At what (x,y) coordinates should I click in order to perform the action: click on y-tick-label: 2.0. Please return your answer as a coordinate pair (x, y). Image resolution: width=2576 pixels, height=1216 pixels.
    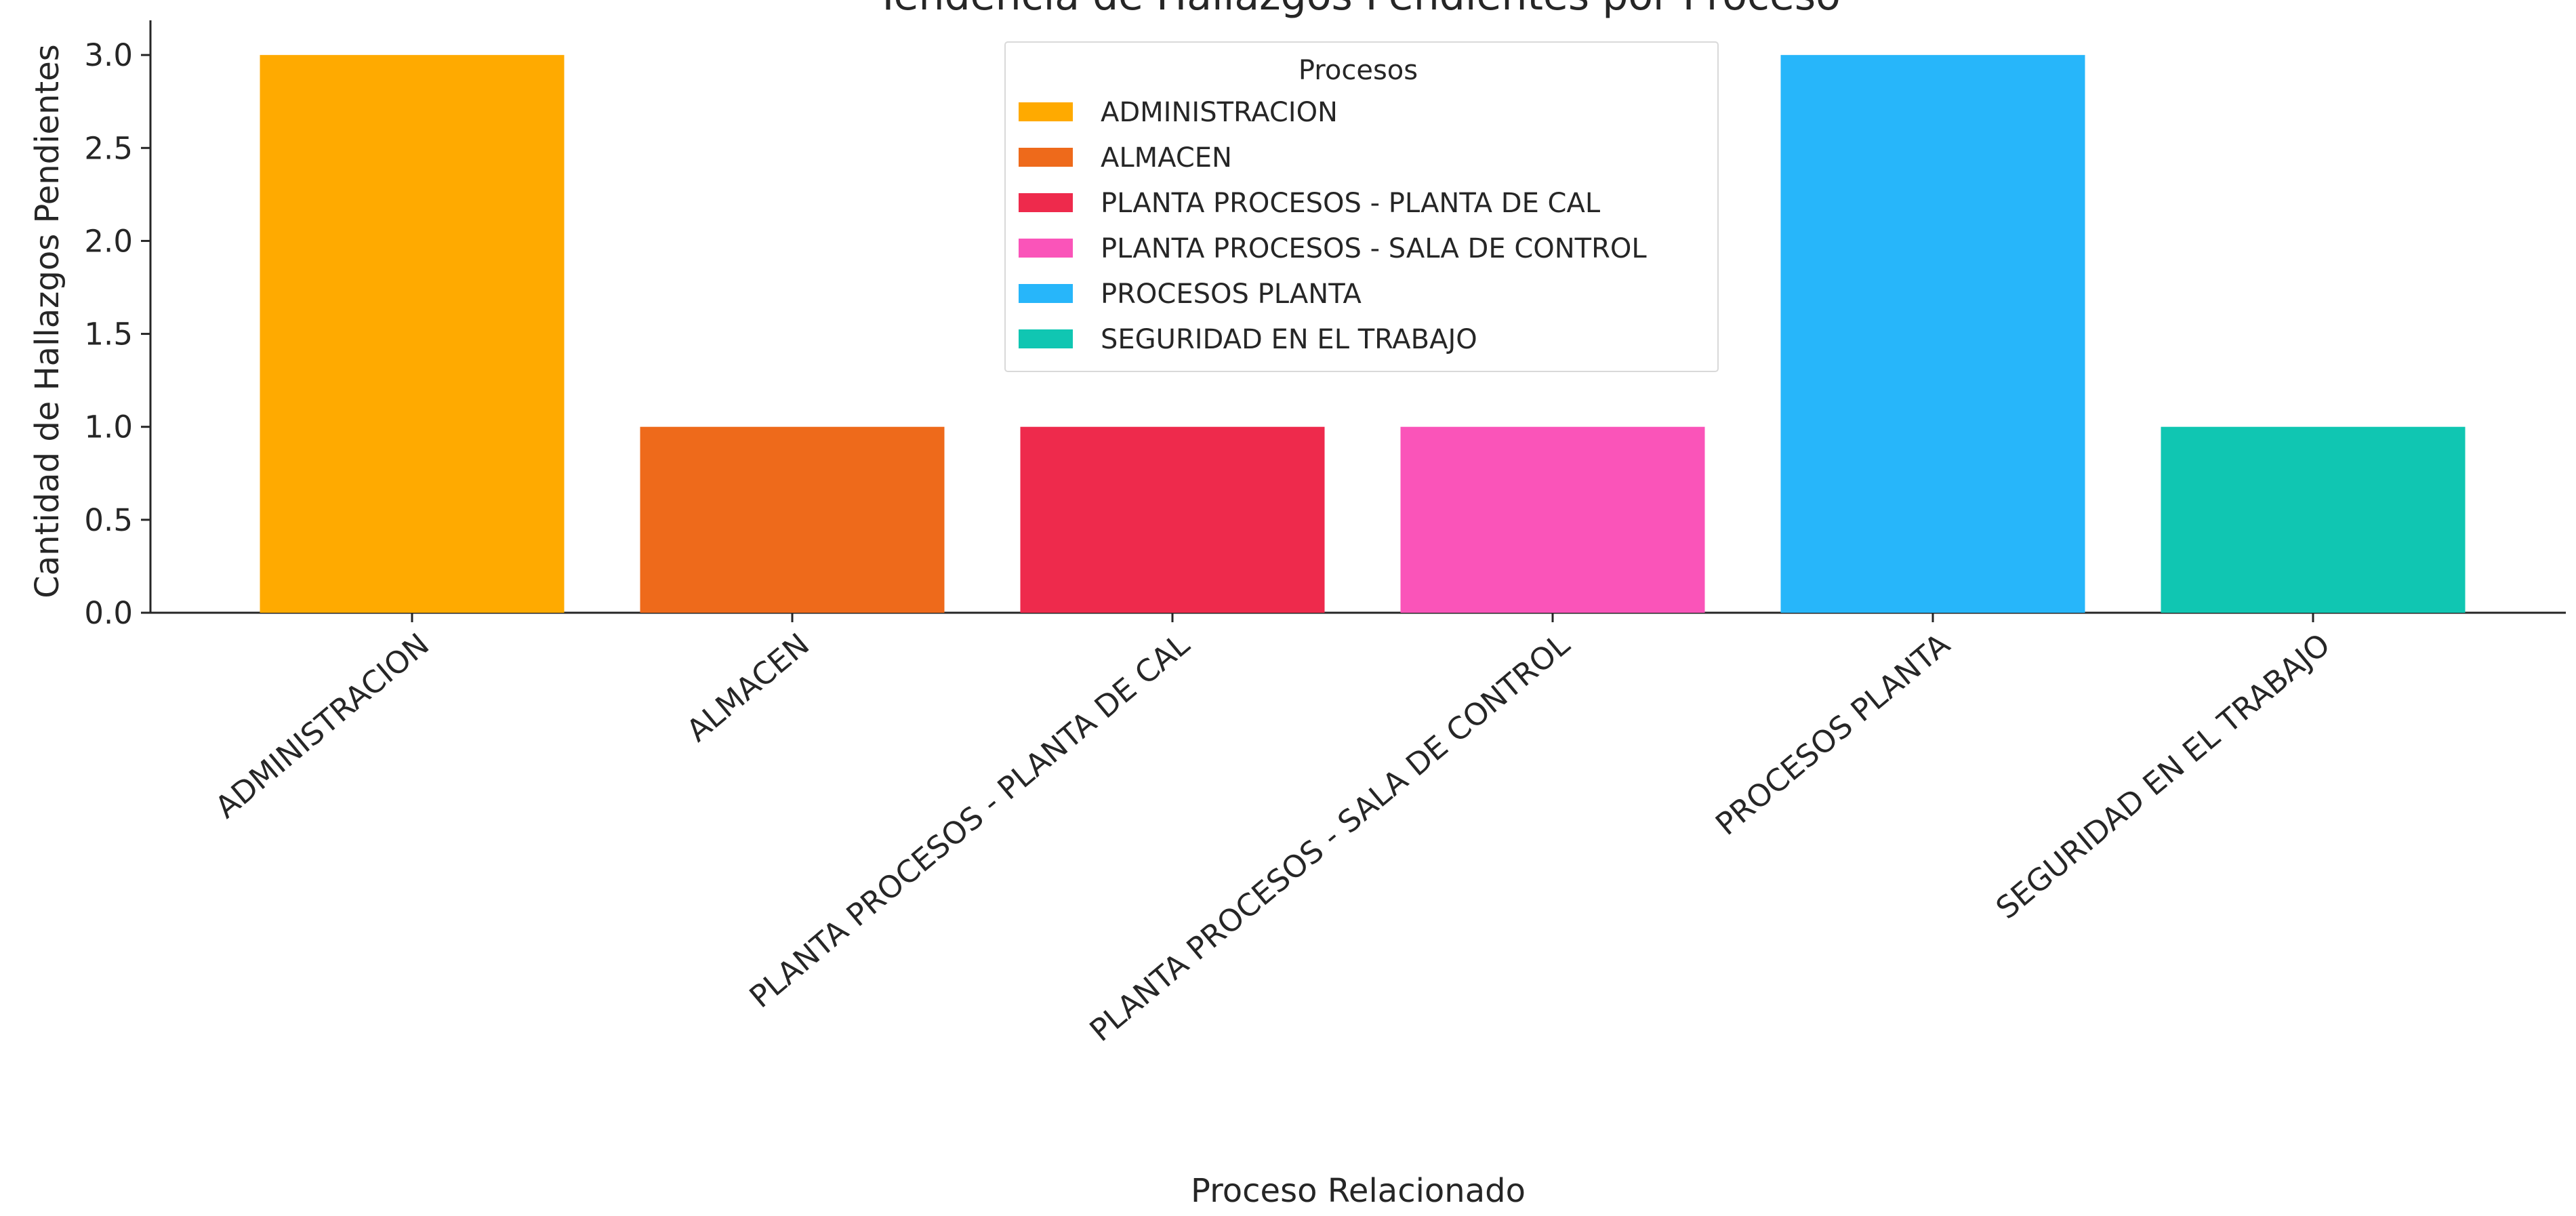
    Looking at the image, I should click on (108, 241).